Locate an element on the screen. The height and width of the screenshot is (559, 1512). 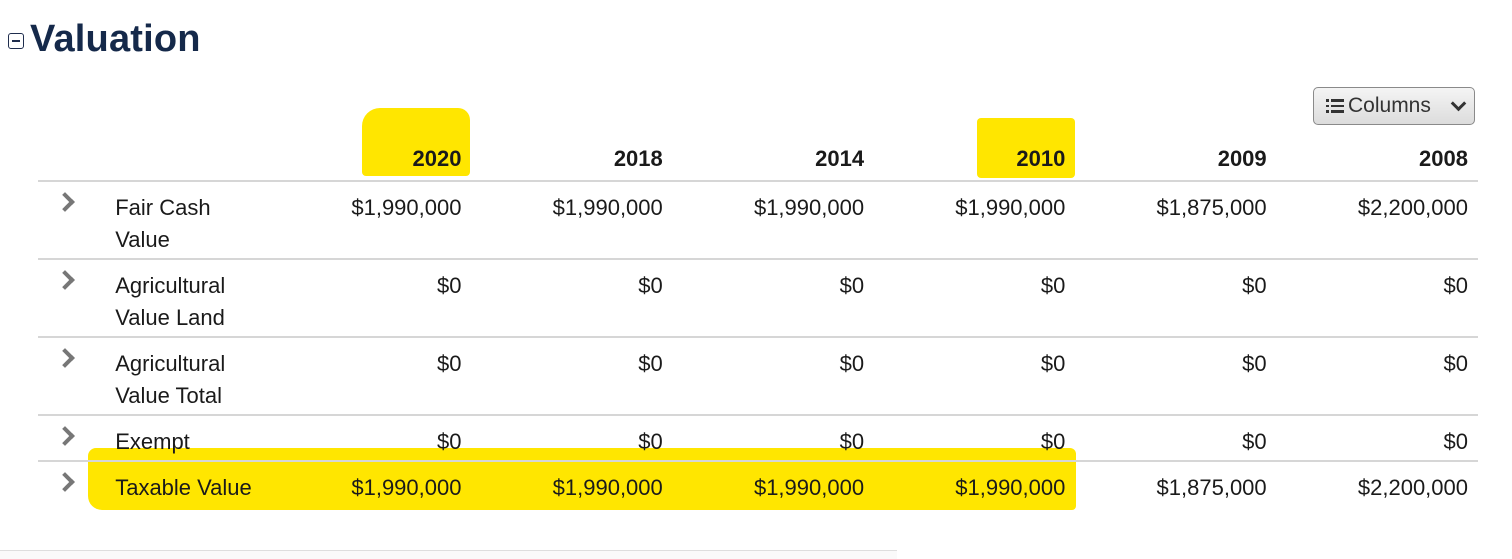
table-header-row: 2020 2018 2014 2010 2009 2008 is located at coordinates (758, 154).